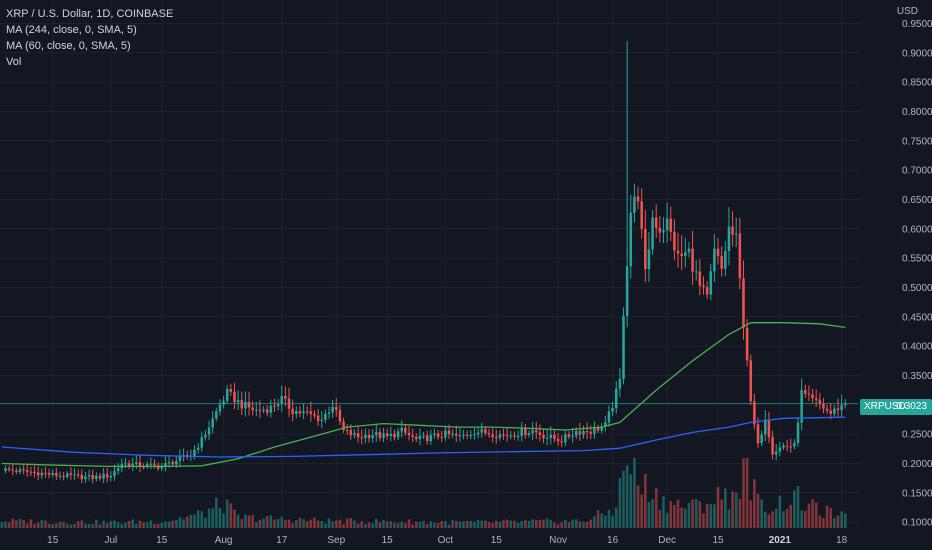 This screenshot has height=550, width=932. What do you see at coordinates (911, 406) in the screenshot?
I see `last-price-value: 0.3023` at bounding box center [911, 406].